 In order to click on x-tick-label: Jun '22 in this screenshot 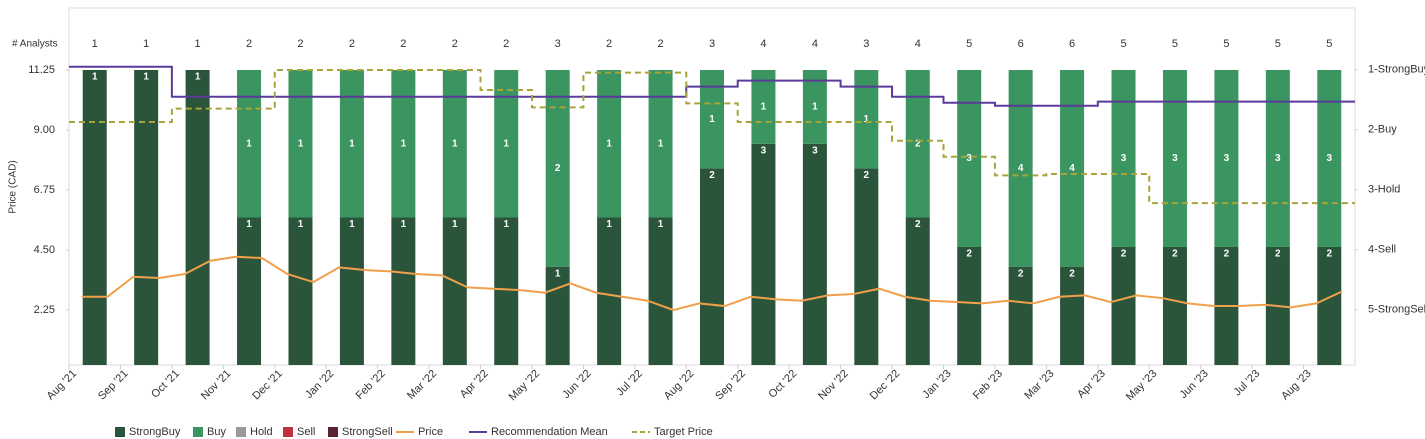, I will do `click(576, 384)`.